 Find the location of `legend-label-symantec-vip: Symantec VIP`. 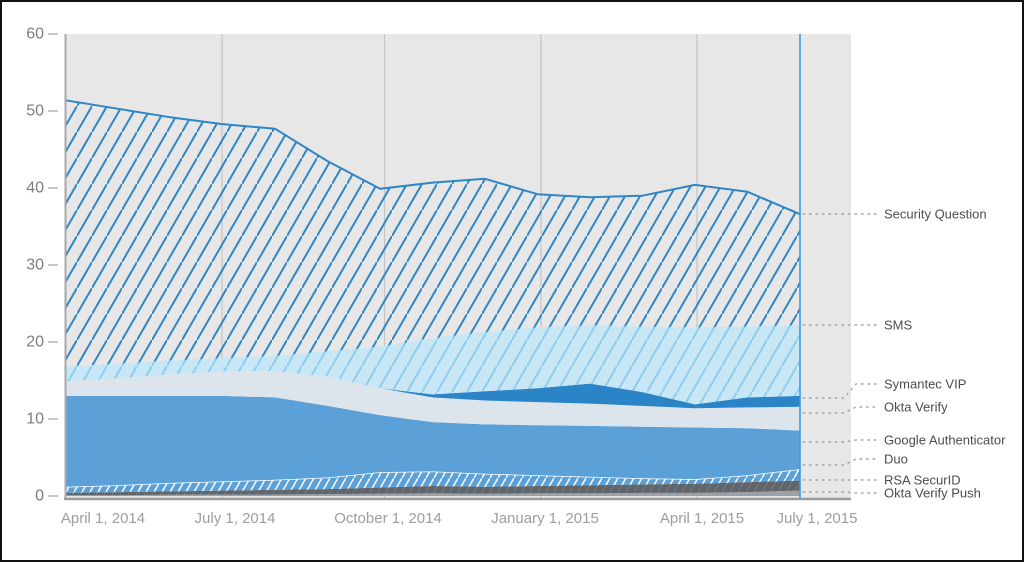

legend-label-symantec-vip: Symantec VIP is located at coordinates (925, 384).